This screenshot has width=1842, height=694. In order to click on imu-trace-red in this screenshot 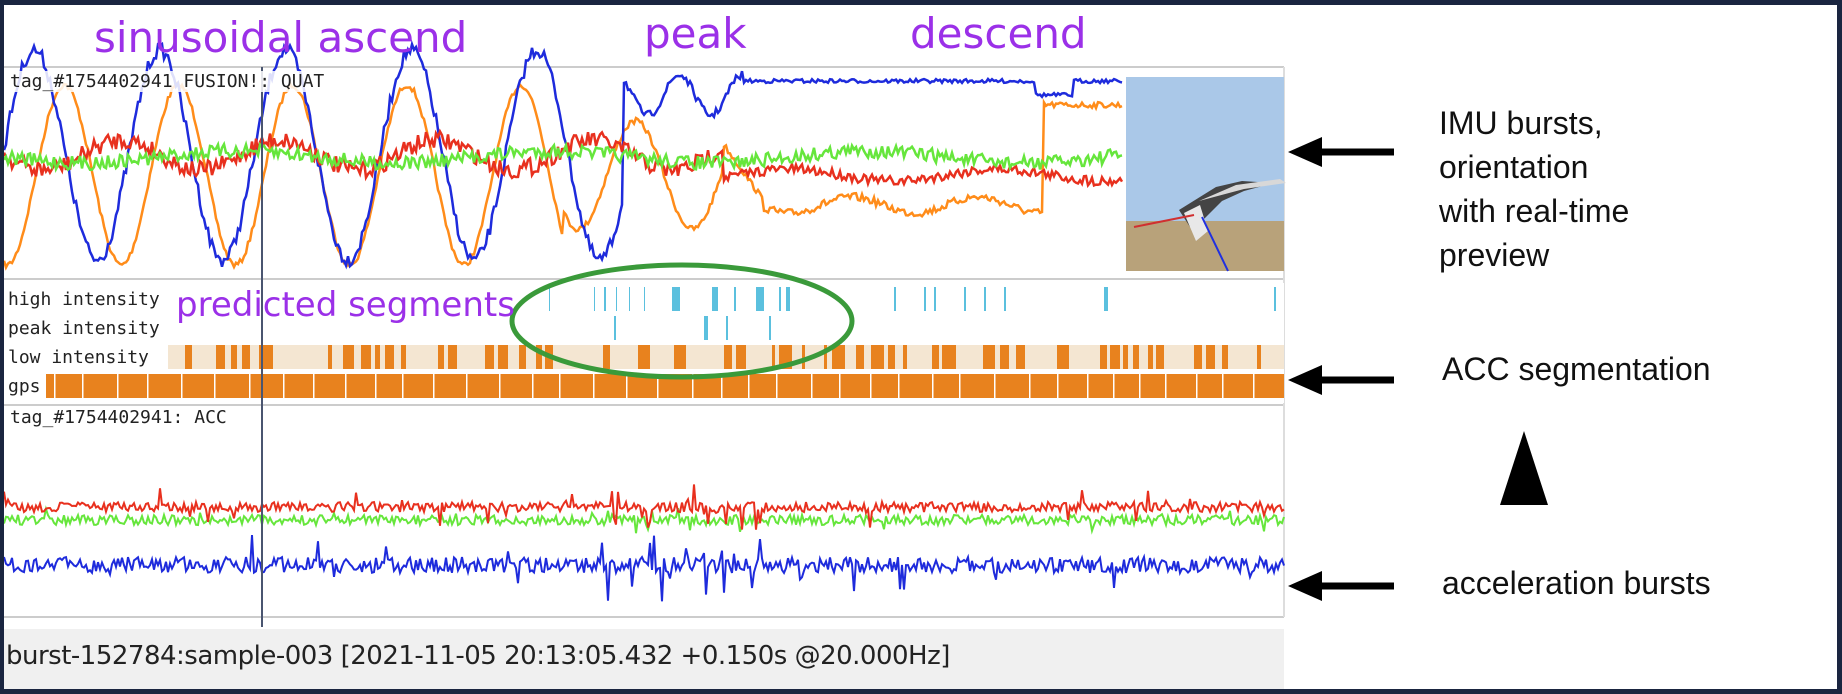, I will do `click(564, 158)`.